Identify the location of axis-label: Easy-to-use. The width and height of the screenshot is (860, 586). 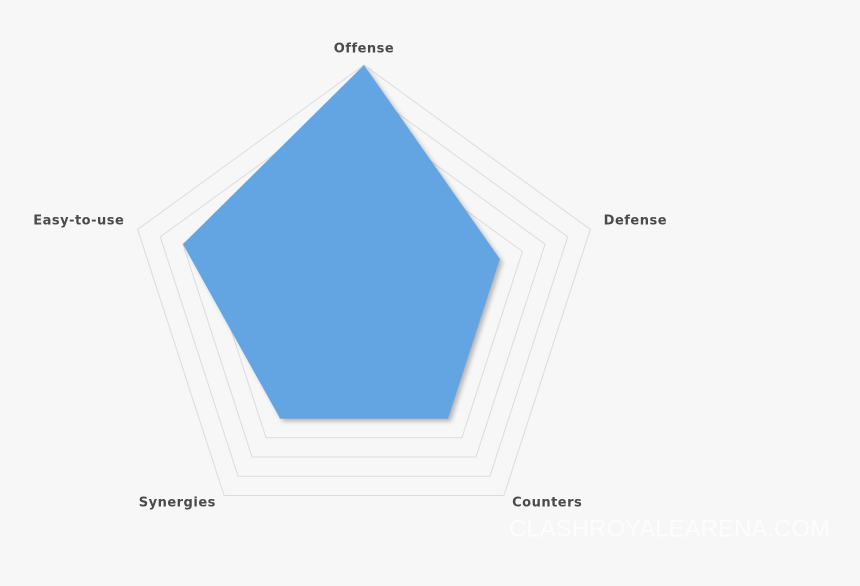
(78, 221).